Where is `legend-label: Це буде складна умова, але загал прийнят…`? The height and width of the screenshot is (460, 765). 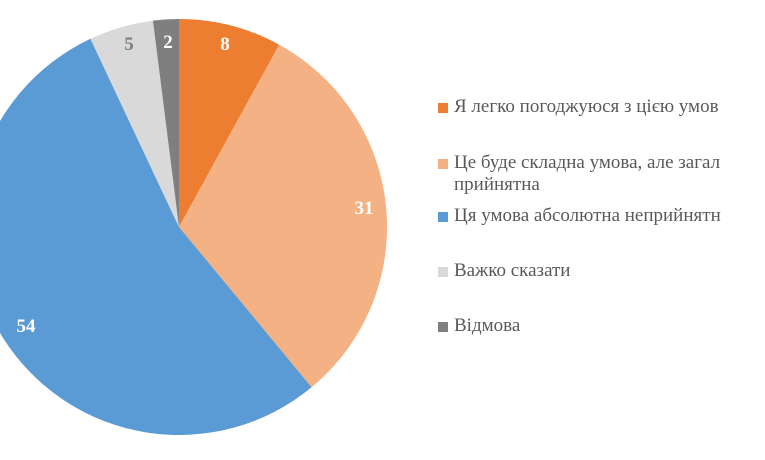
legend-label: Це буде складна умова, але загал прийнят… is located at coordinates (587, 173).